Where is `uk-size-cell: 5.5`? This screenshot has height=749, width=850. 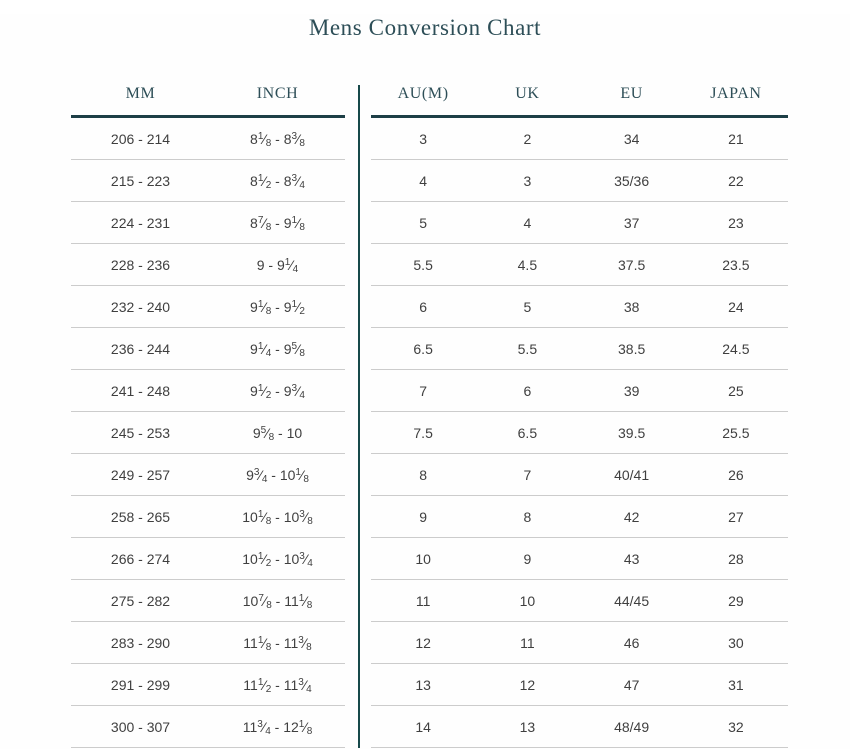 uk-size-cell: 5.5 is located at coordinates (527, 348).